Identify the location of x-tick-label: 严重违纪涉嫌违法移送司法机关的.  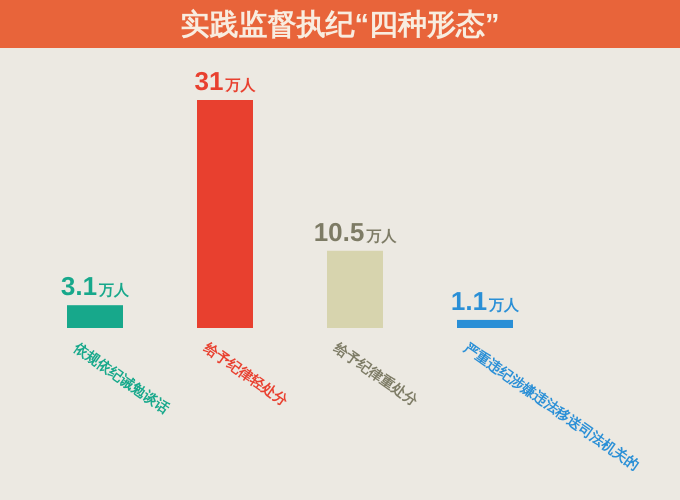
(551, 405).